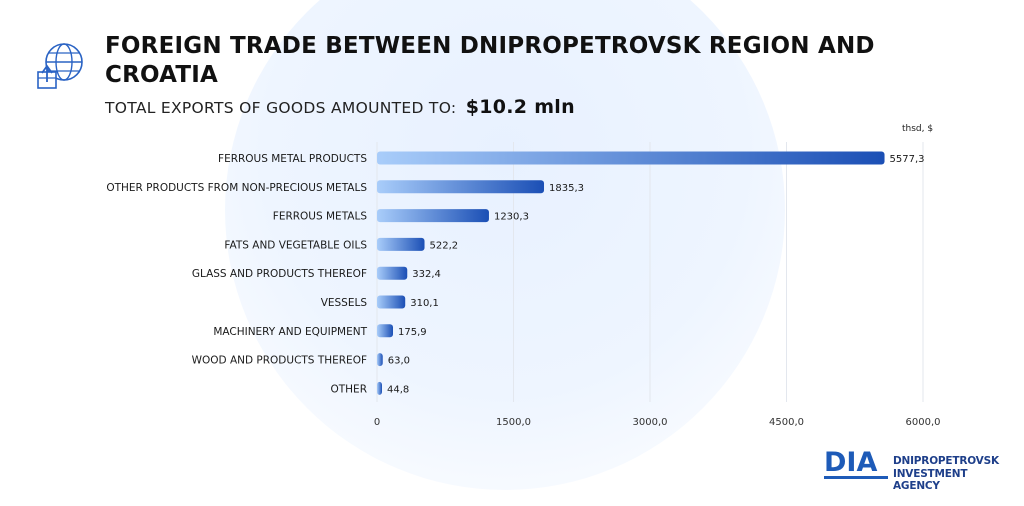 This screenshot has height=506, width=1024. I want to click on value-label: 44,8, so click(398, 389).